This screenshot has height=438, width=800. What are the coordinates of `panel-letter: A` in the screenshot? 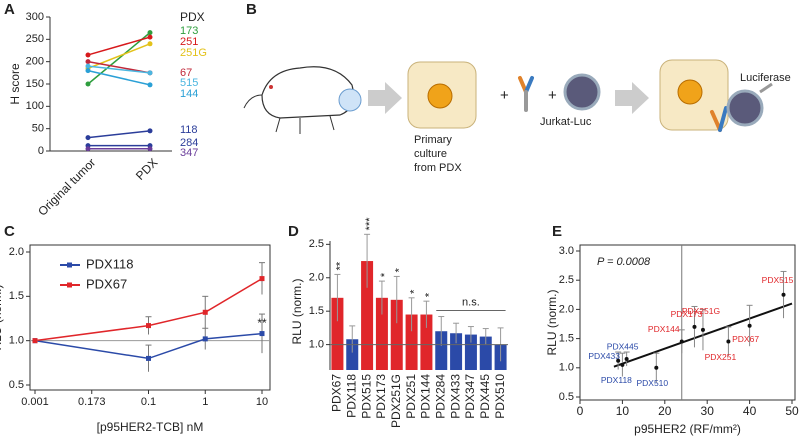 It's located at (9, 9).